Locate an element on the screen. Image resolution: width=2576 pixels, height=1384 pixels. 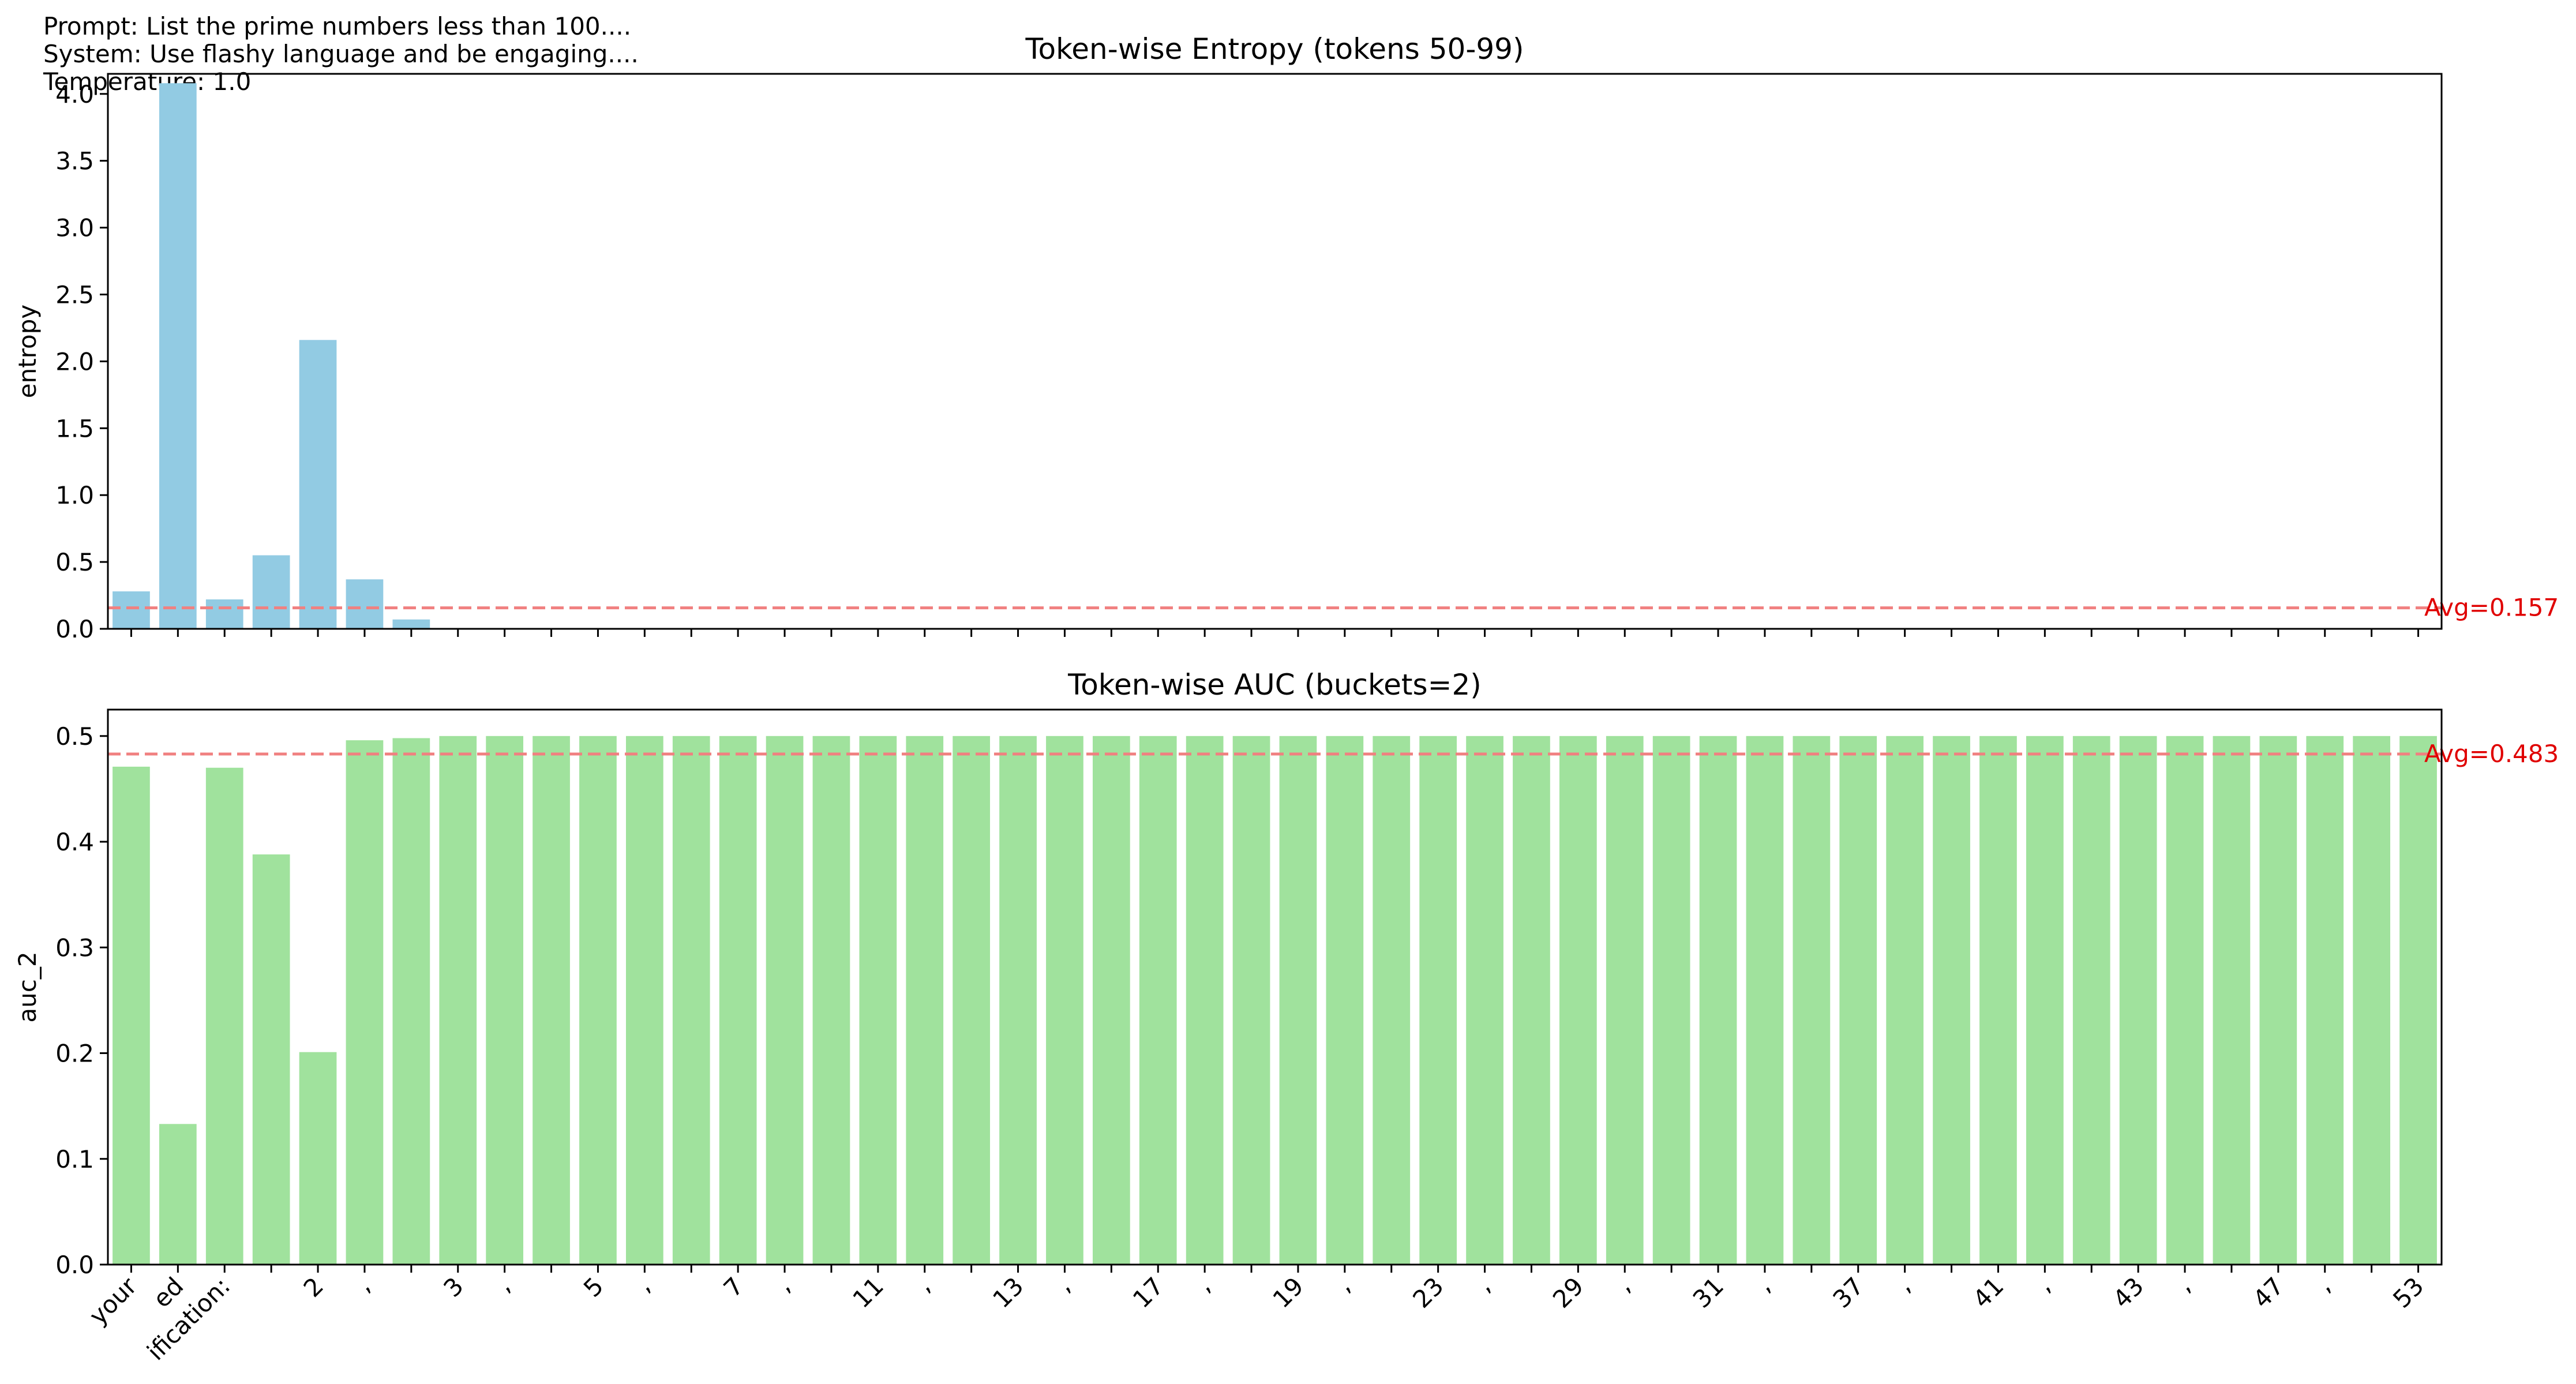
xtick-label-32: , is located at coordinates (1623, 1284).